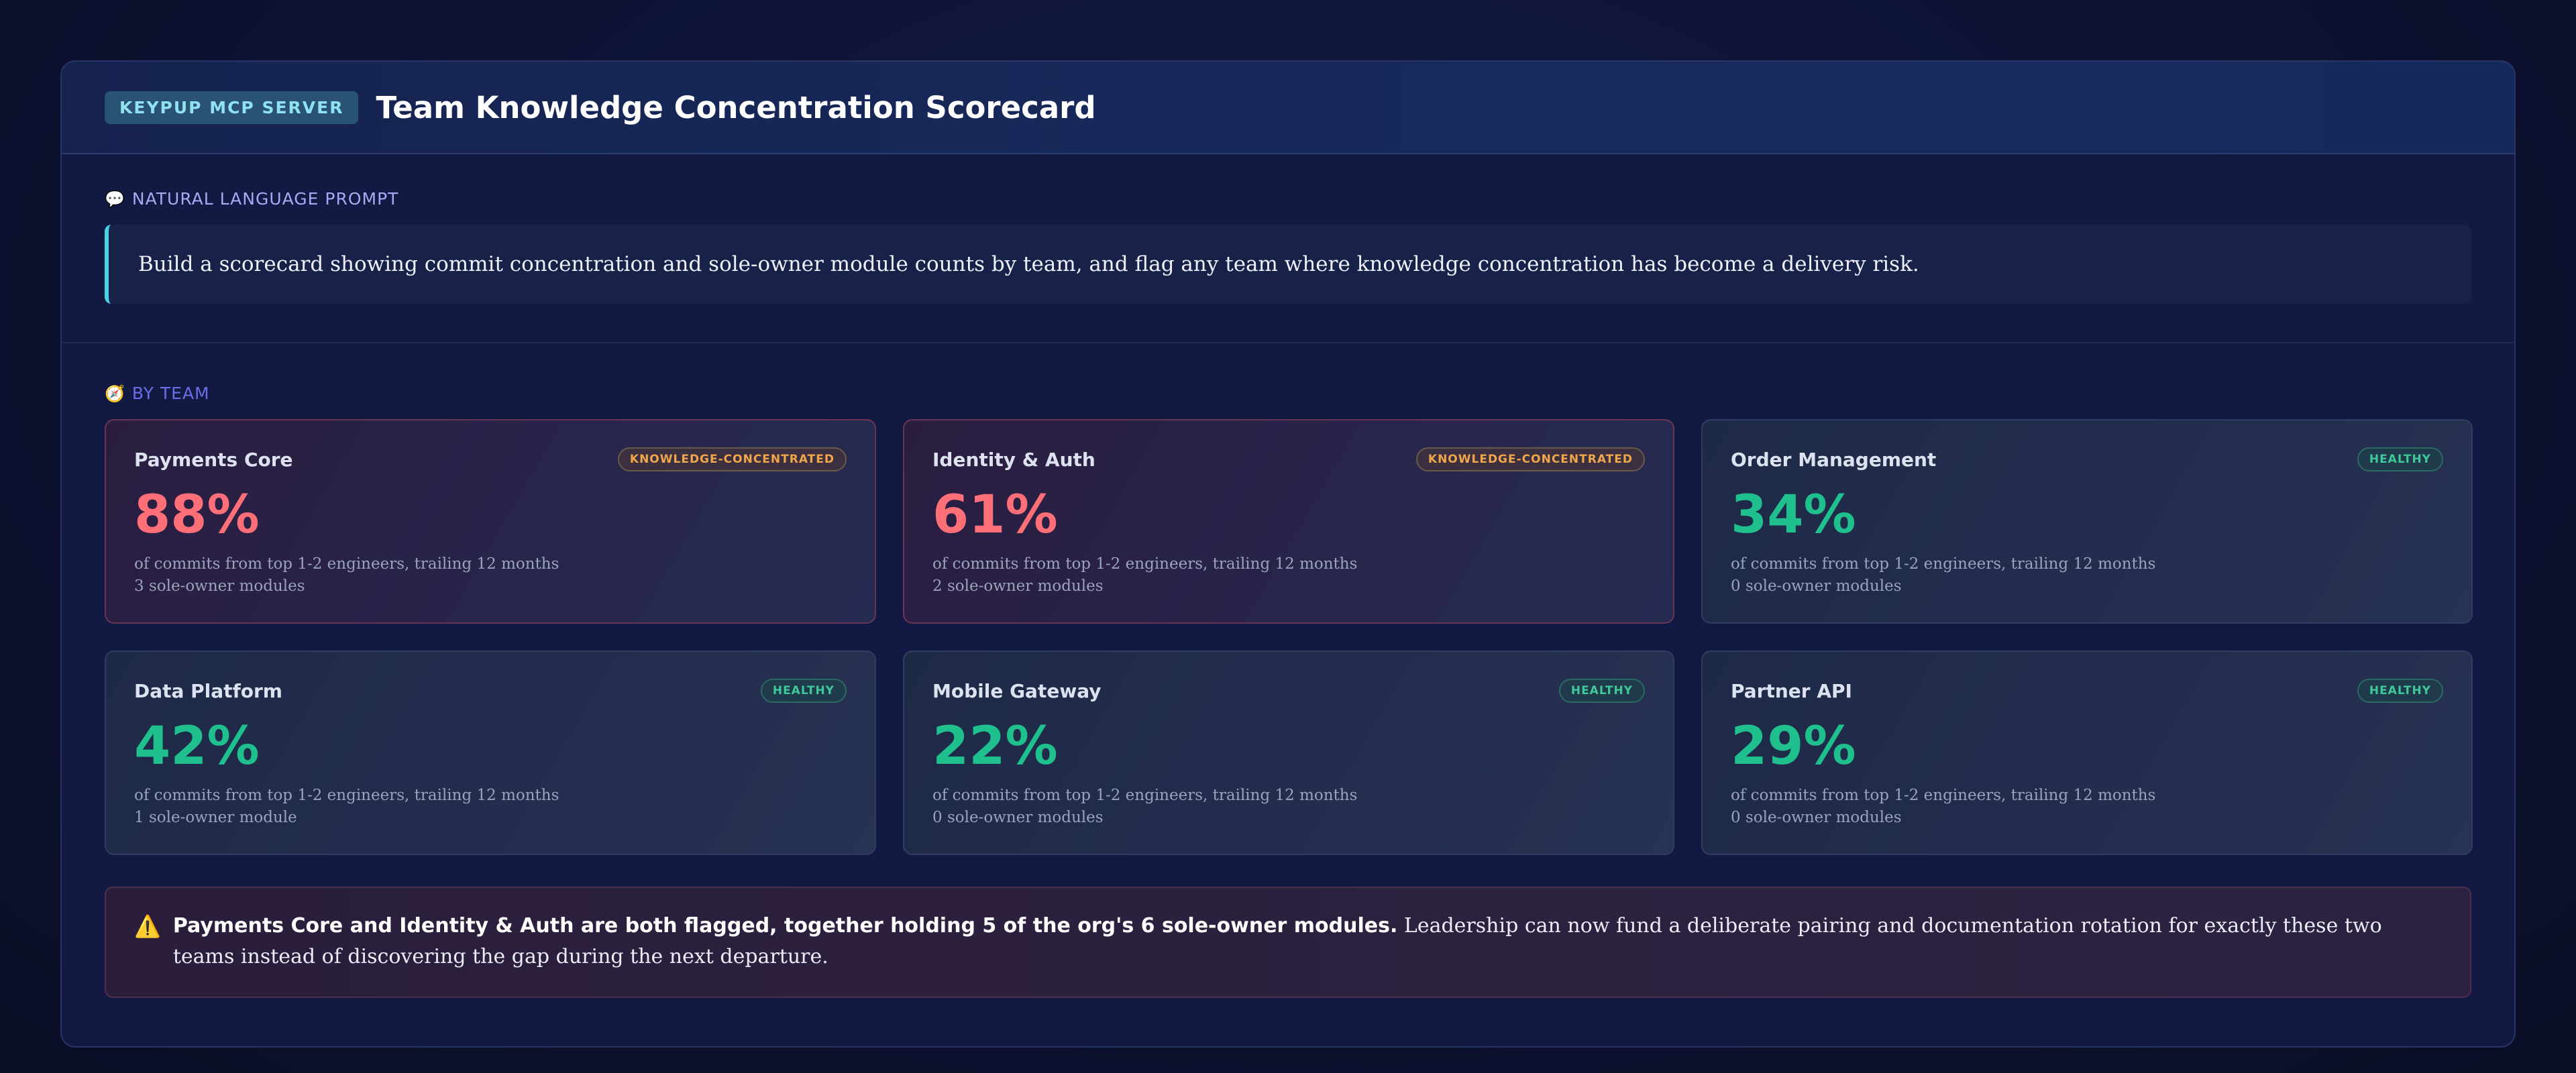  What do you see at coordinates (115, 199) in the screenshot?
I see `speech-bubble-icon: 💬` at bounding box center [115, 199].